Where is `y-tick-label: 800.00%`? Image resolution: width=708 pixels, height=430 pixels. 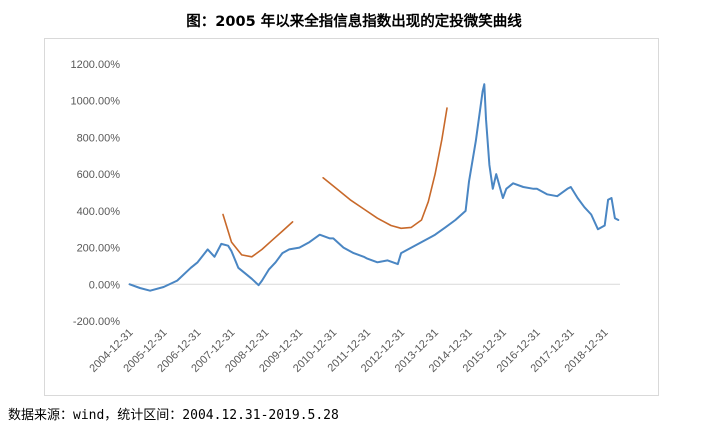
y-tick-label: 800.00% is located at coordinates (99, 138).